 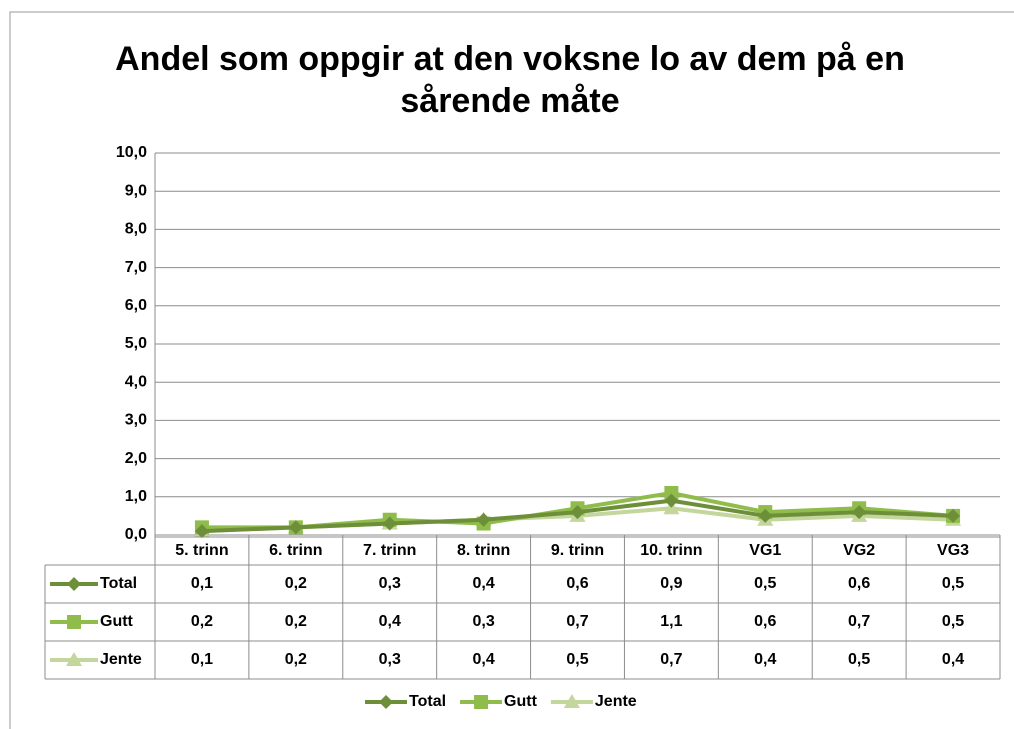 I want to click on x-tick-label: 8. trinn, so click(x=483, y=550).